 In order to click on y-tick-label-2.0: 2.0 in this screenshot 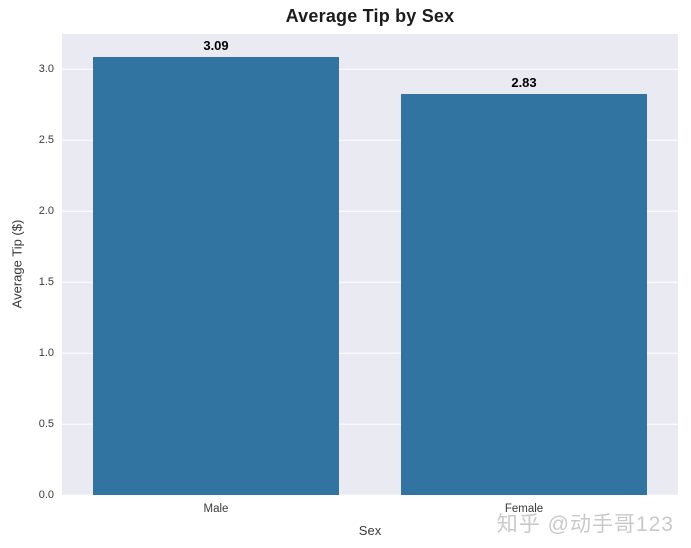, I will do `click(46, 211)`.